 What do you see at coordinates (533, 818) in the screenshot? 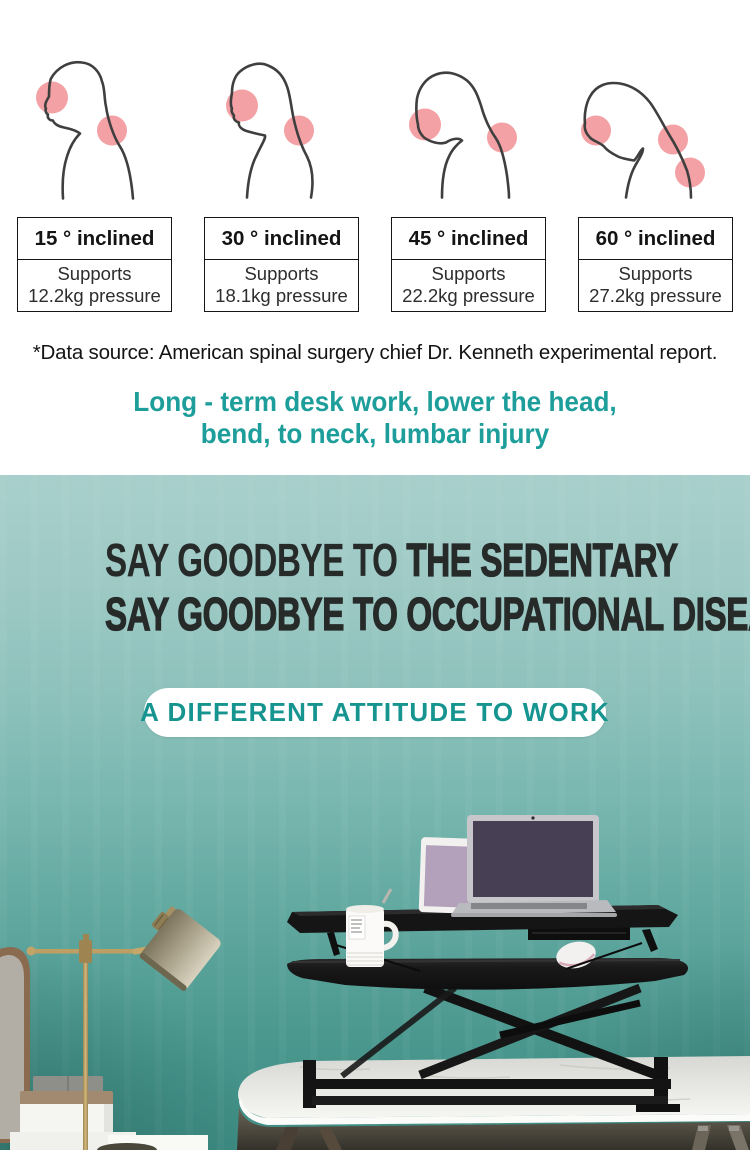
I see `webcam-icon` at bounding box center [533, 818].